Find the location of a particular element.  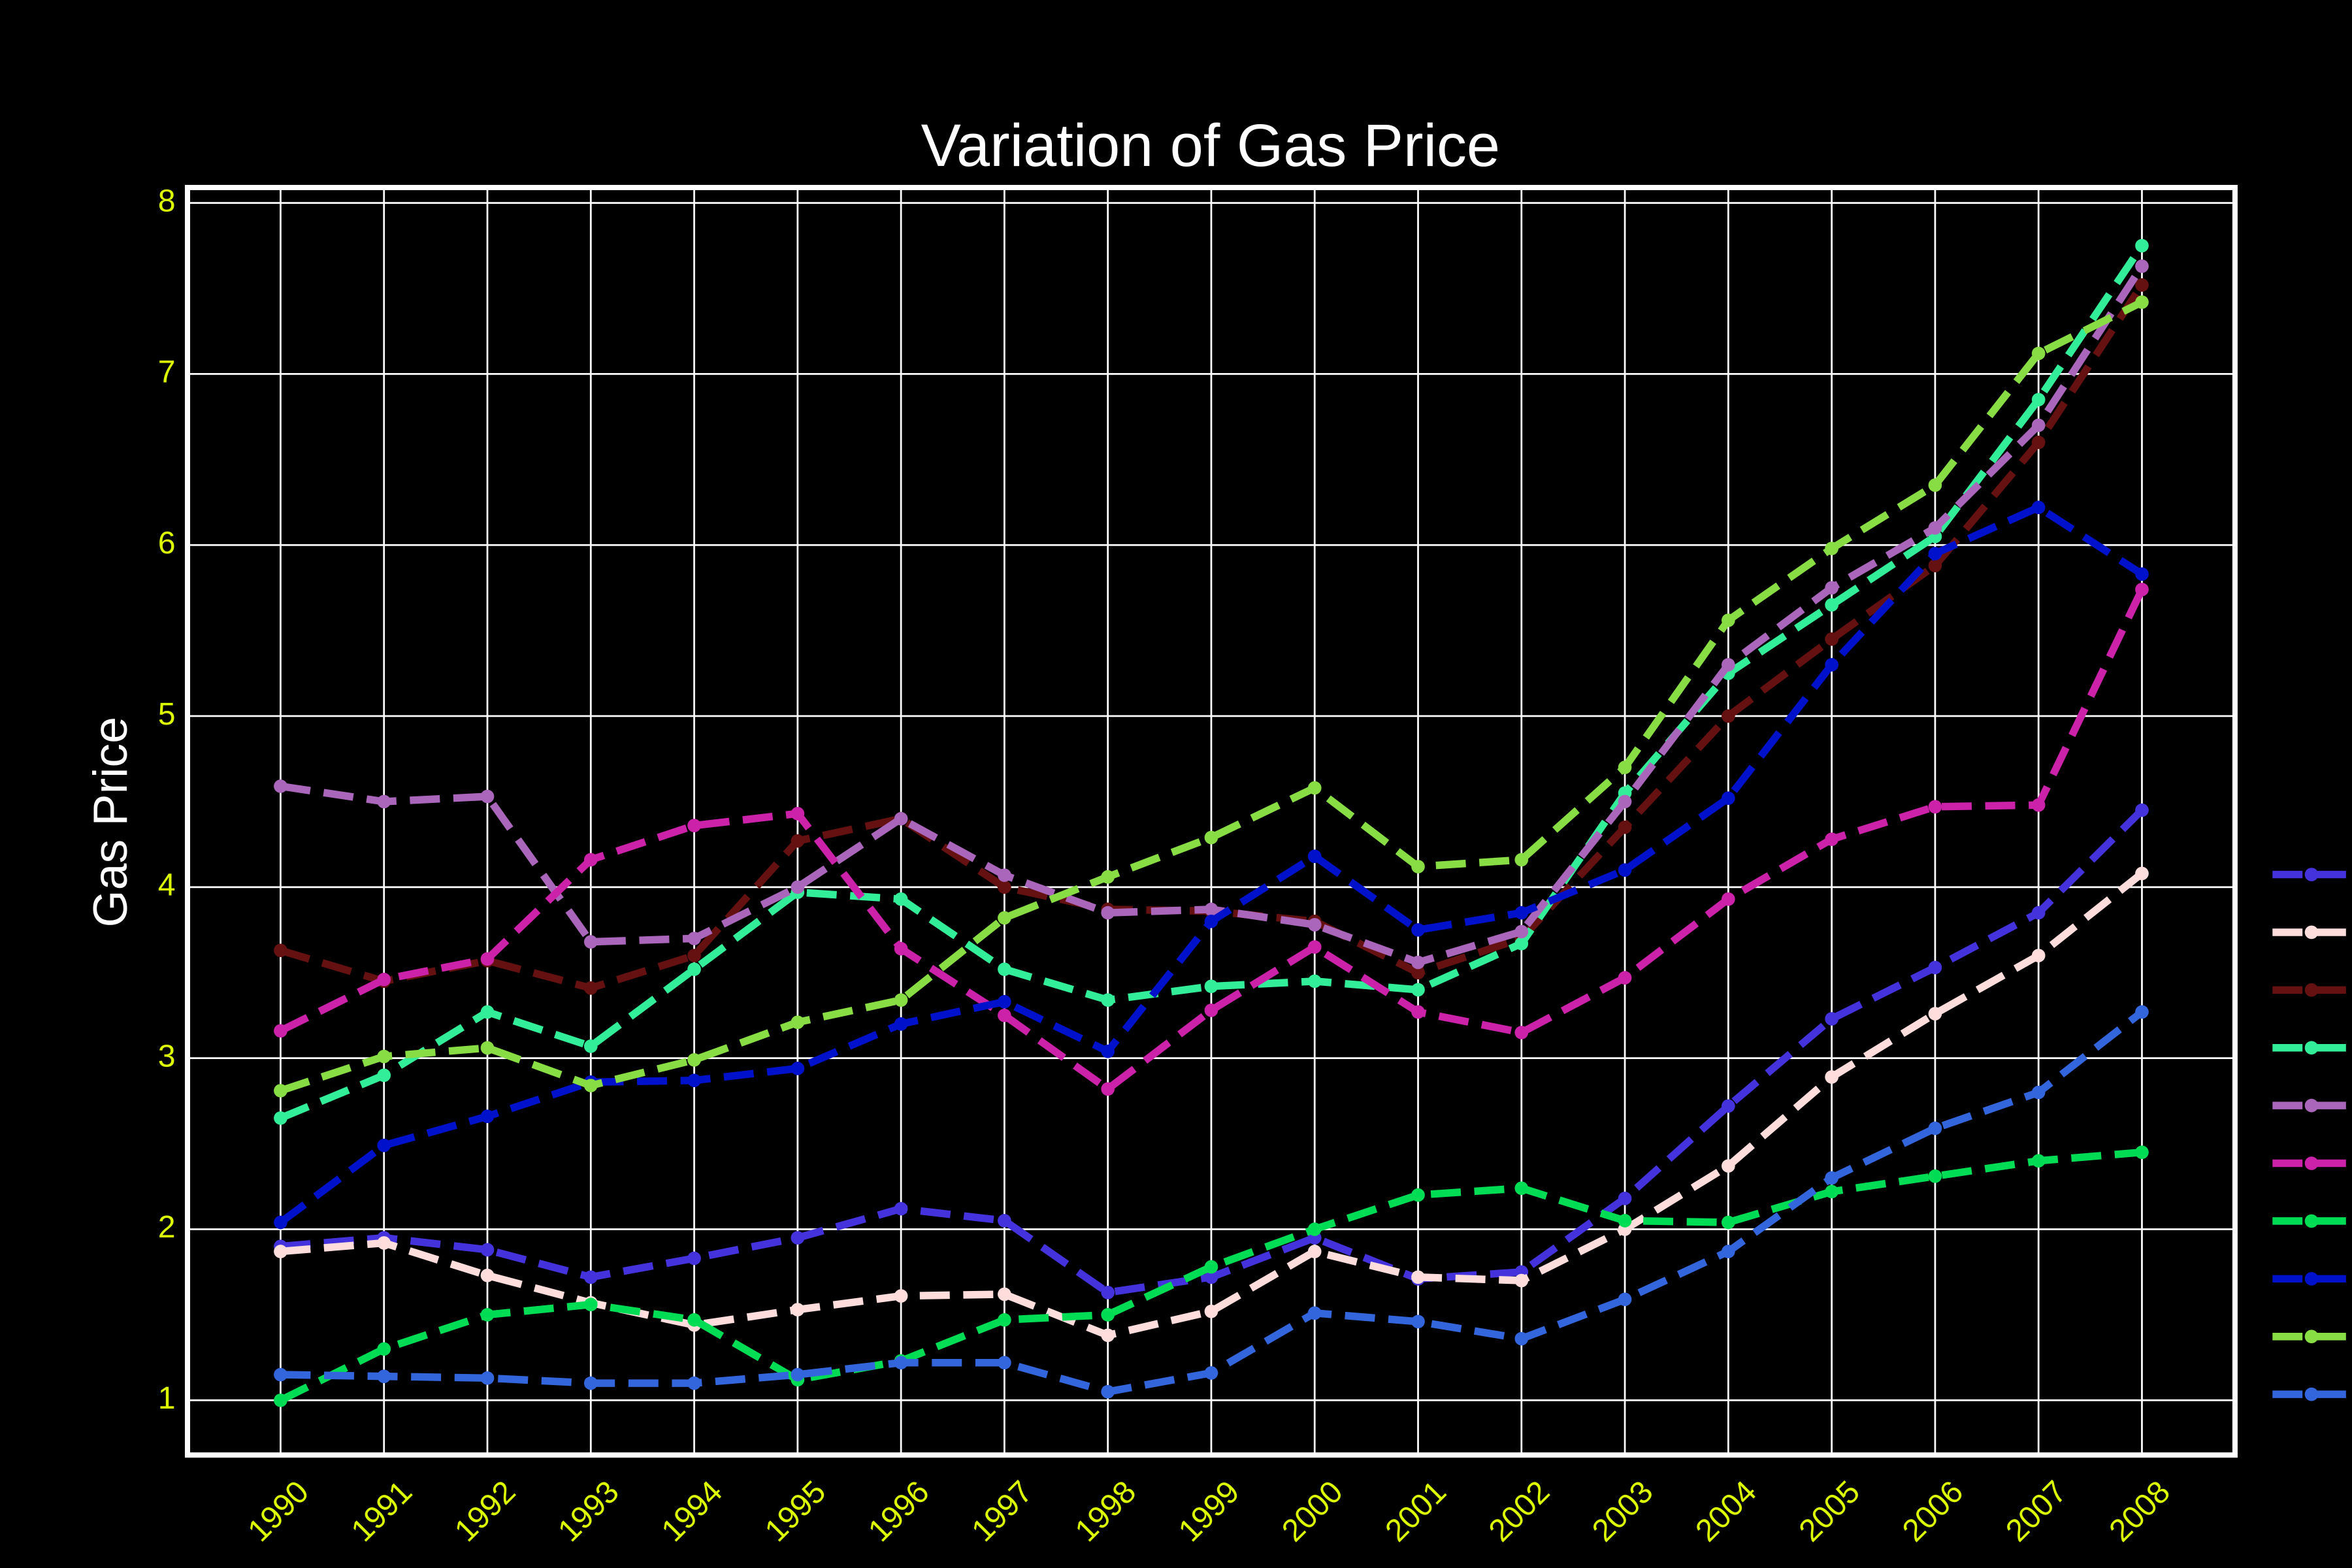

y-tick-label: 4 is located at coordinates (167, 885).